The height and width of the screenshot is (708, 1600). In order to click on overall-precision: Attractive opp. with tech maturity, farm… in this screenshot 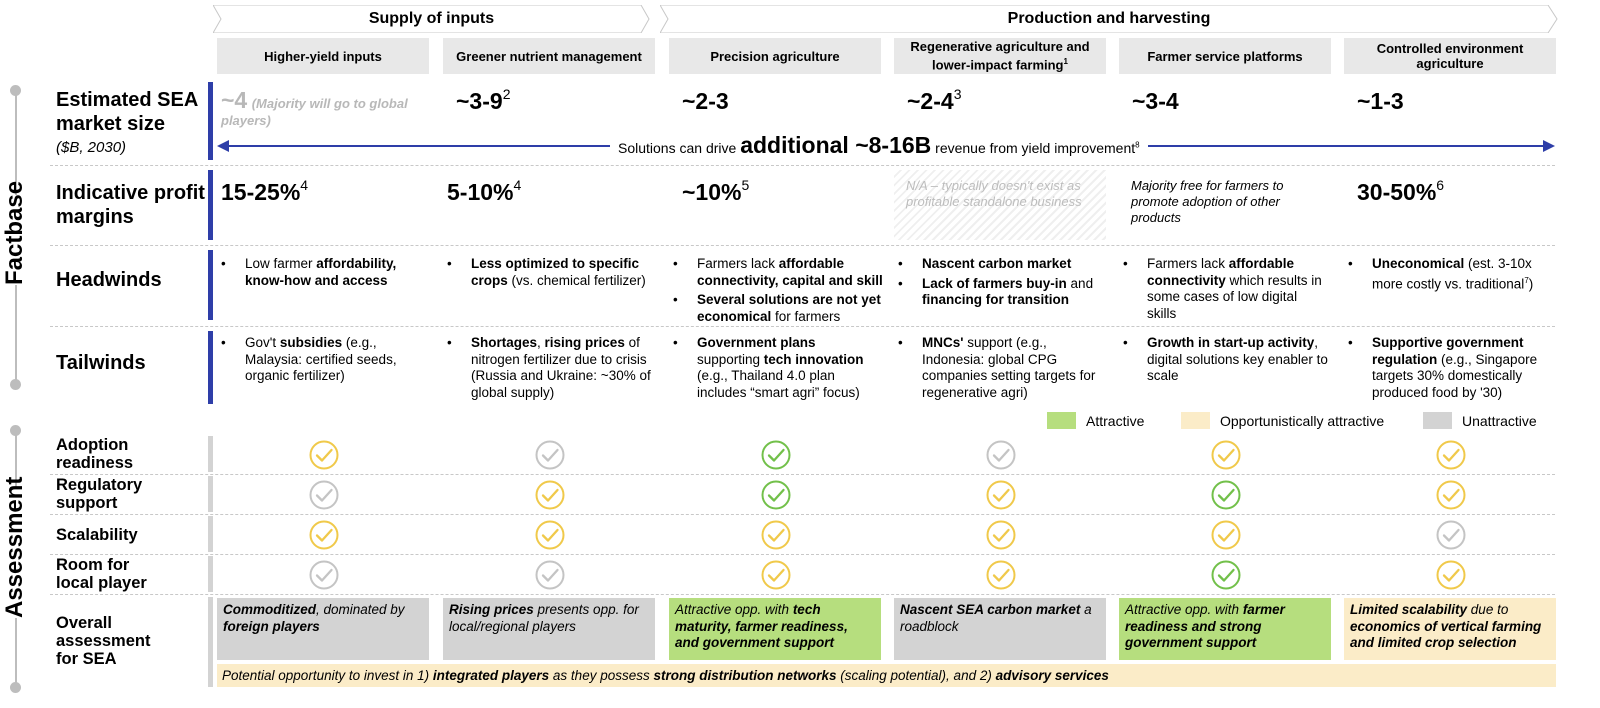, I will do `click(775, 629)`.